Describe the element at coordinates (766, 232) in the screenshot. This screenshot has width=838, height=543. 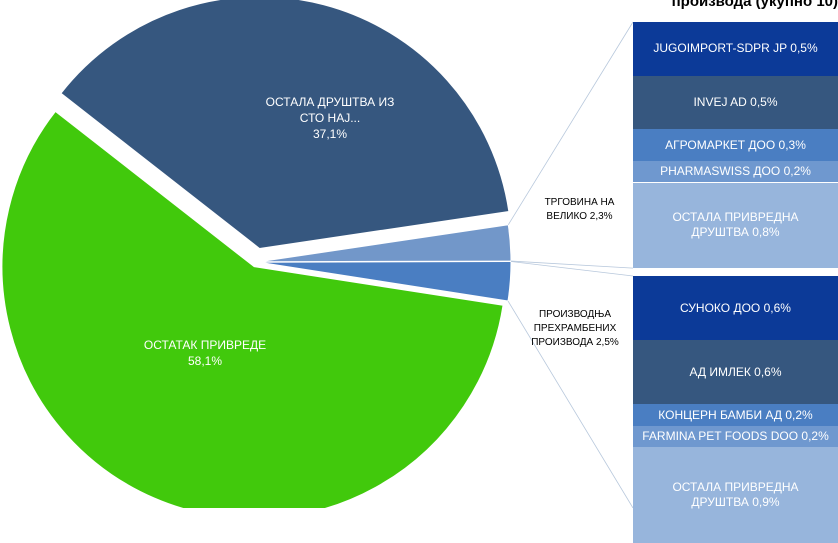
I see `value-label: 0,8%` at that location.